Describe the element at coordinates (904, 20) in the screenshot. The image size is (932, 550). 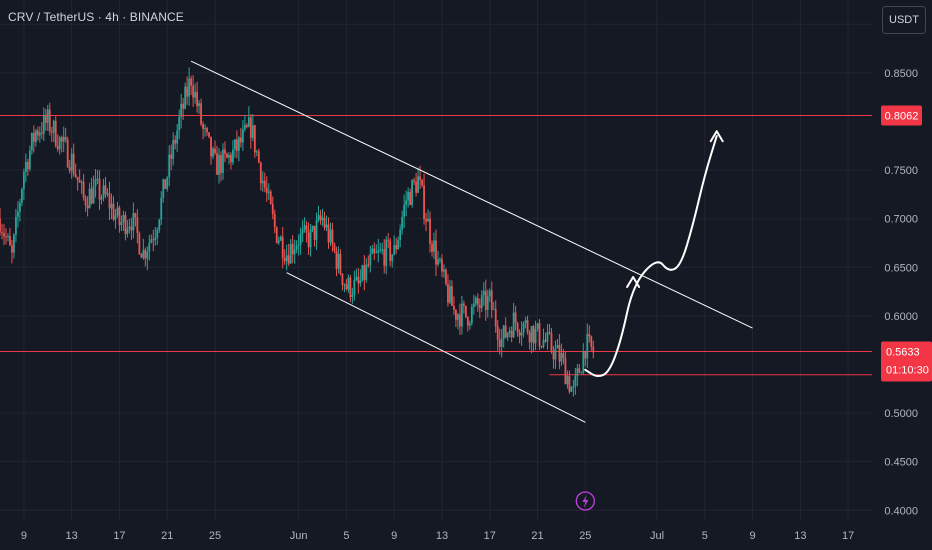
I see `currency-button: USDT` at that location.